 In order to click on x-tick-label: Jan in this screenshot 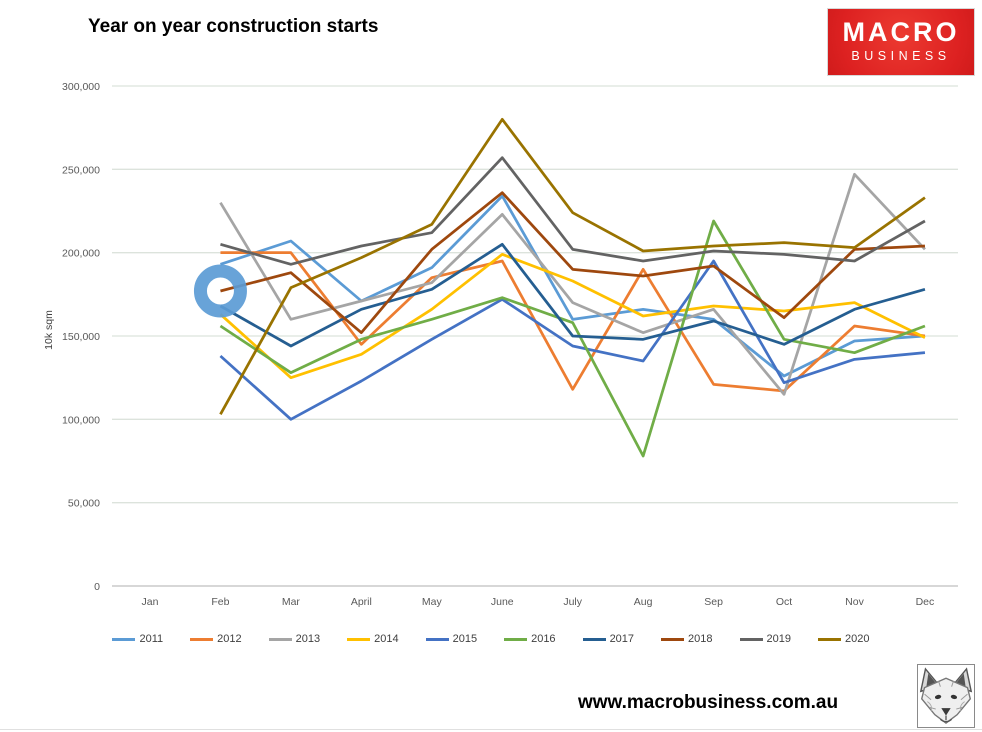, I will do `click(150, 602)`.